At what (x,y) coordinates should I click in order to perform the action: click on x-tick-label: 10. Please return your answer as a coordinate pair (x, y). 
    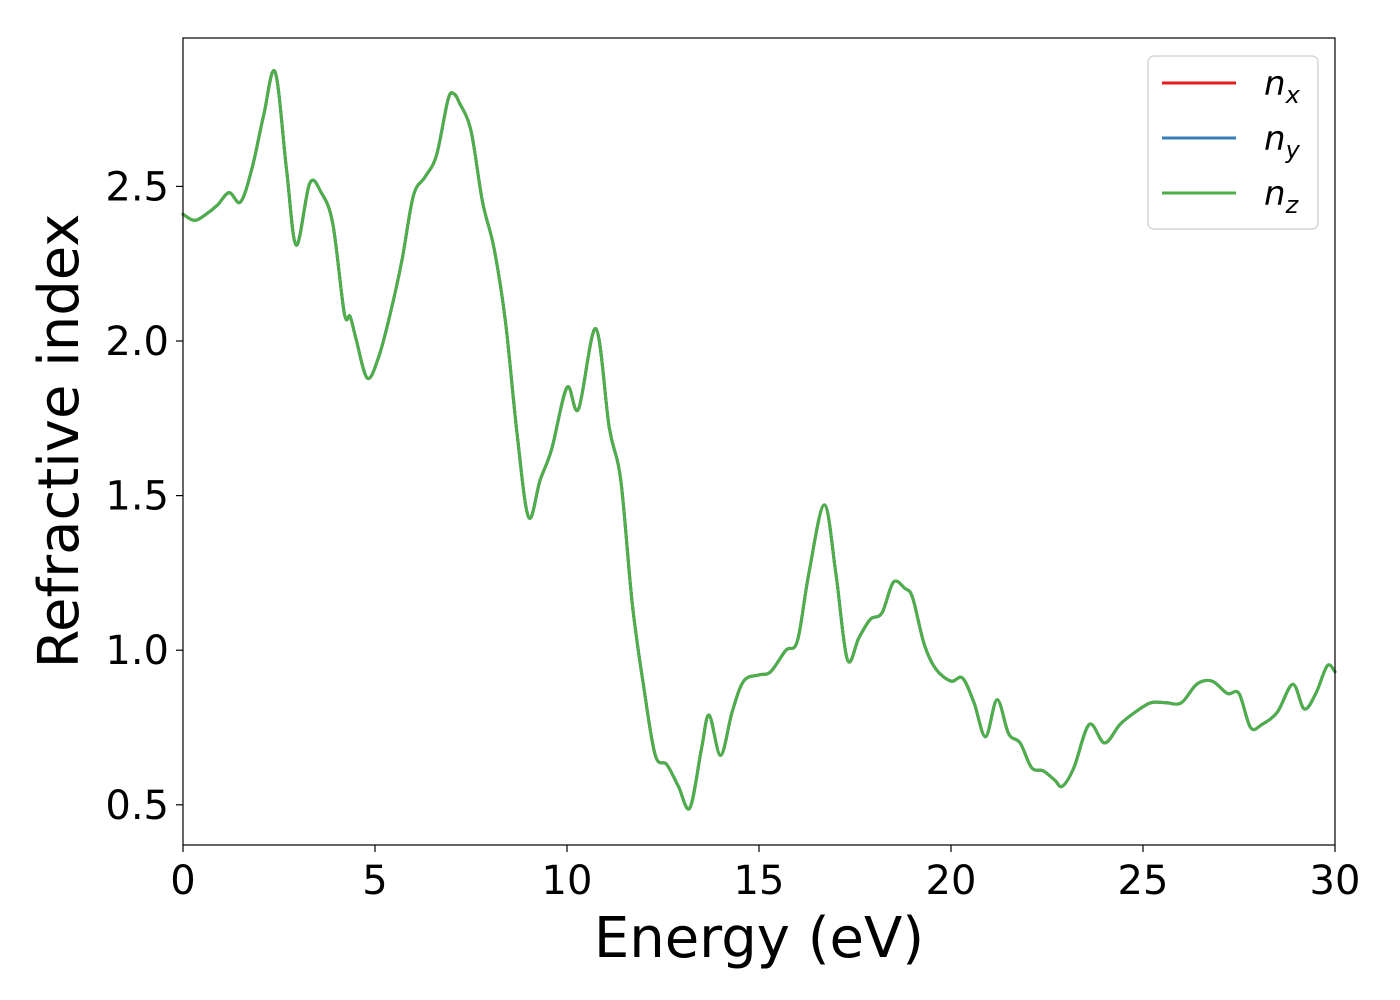
    Looking at the image, I should click on (567, 881).